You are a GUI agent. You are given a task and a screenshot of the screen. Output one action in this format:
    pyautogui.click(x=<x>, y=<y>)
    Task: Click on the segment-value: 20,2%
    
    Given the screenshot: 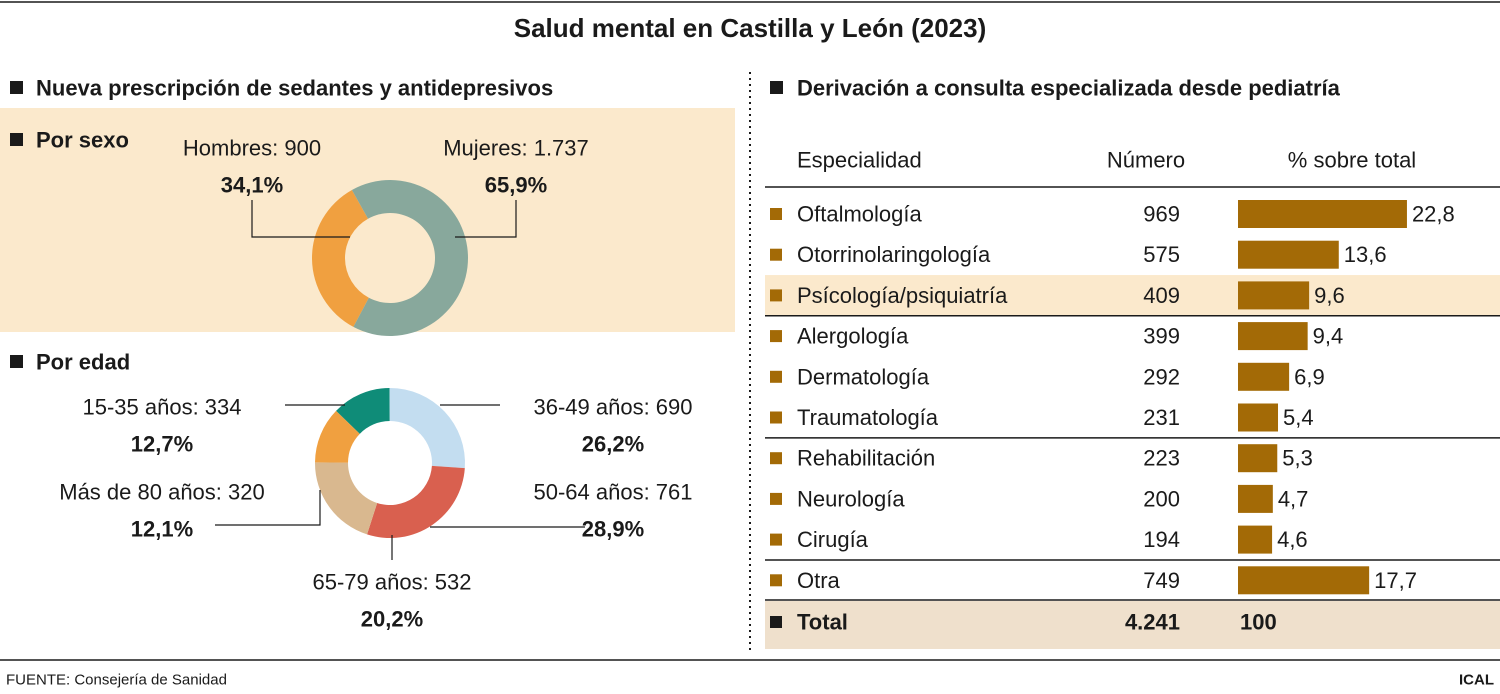 What is the action you would take?
    pyautogui.click(x=392, y=619)
    